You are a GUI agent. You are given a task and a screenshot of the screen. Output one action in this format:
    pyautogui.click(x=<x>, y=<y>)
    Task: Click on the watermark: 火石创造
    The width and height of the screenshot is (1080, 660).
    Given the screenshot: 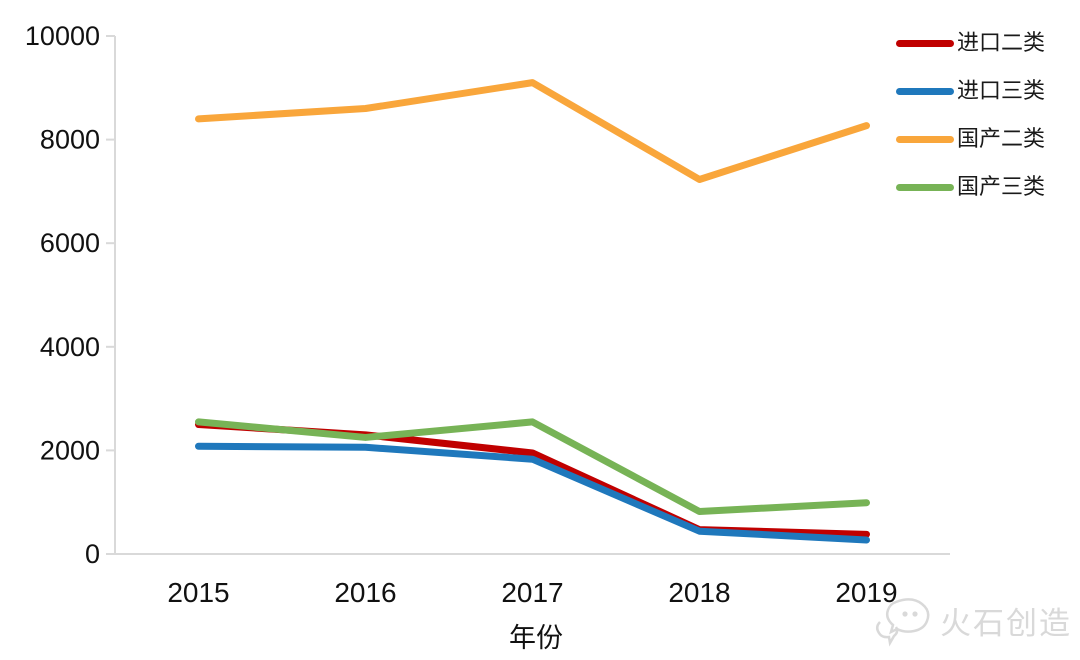 What is the action you would take?
    pyautogui.click(x=973, y=620)
    